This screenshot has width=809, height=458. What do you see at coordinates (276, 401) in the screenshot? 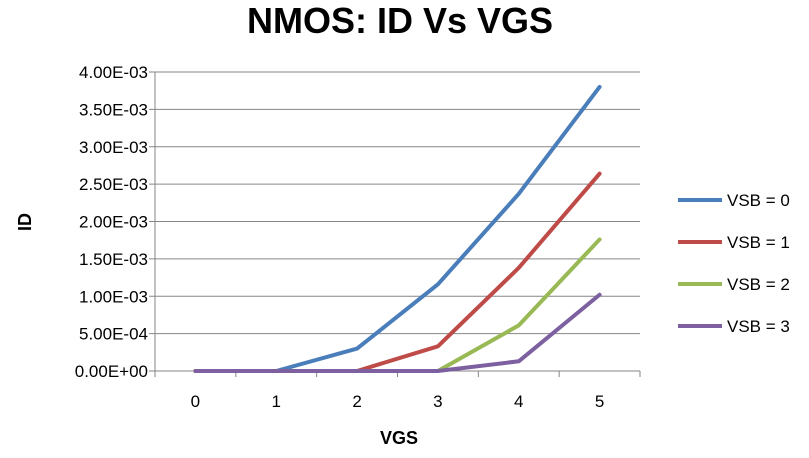
I see `x-tick-label: 1` at bounding box center [276, 401].